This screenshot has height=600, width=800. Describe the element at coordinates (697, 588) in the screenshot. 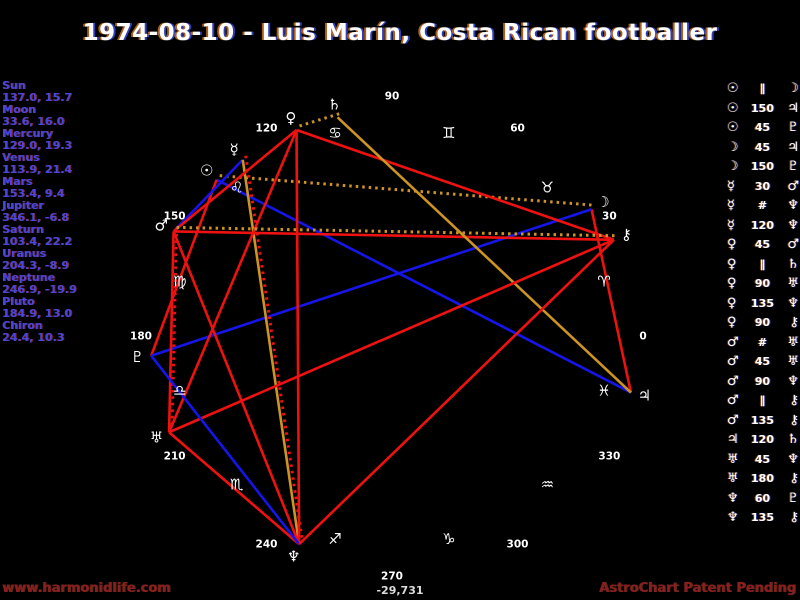

I see `patent-notice: AstroChart Patent Pending` at that location.